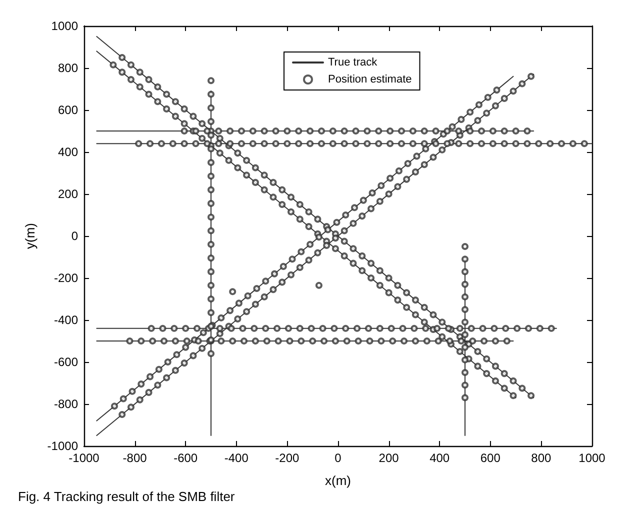 The height and width of the screenshot is (521, 625). I want to click on x-tick-label: 1000, so click(592, 458).